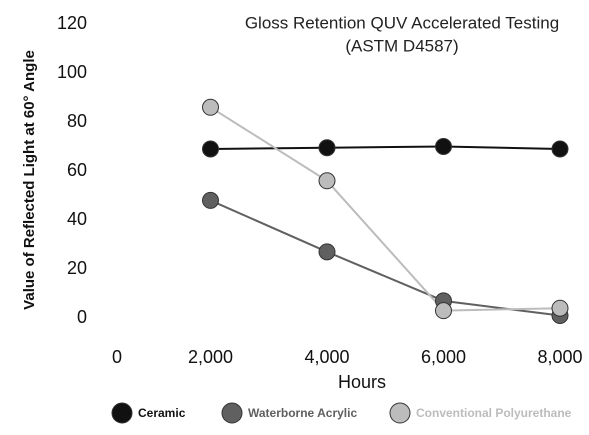 Image resolution: width=589 pixels, height=435 pixels. What do you see at coordinates (494, 413) in the screenshot?
I see `legend-label: Conventional Polyurethane` at bounding box center [494, 413].